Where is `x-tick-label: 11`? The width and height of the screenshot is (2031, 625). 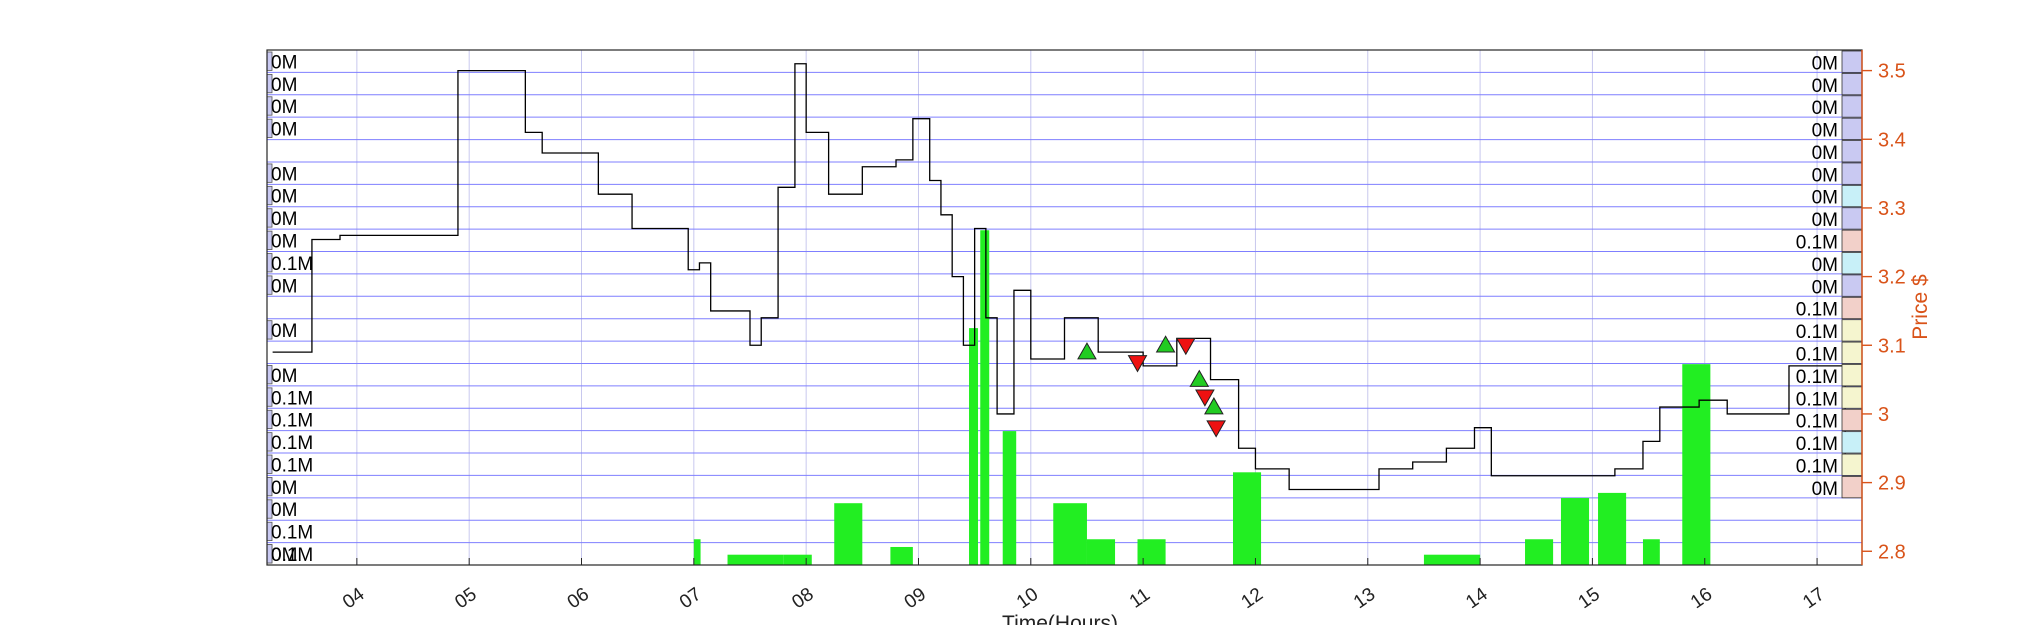
x-tick-label: 11 is located at coordinates (1140, 598).